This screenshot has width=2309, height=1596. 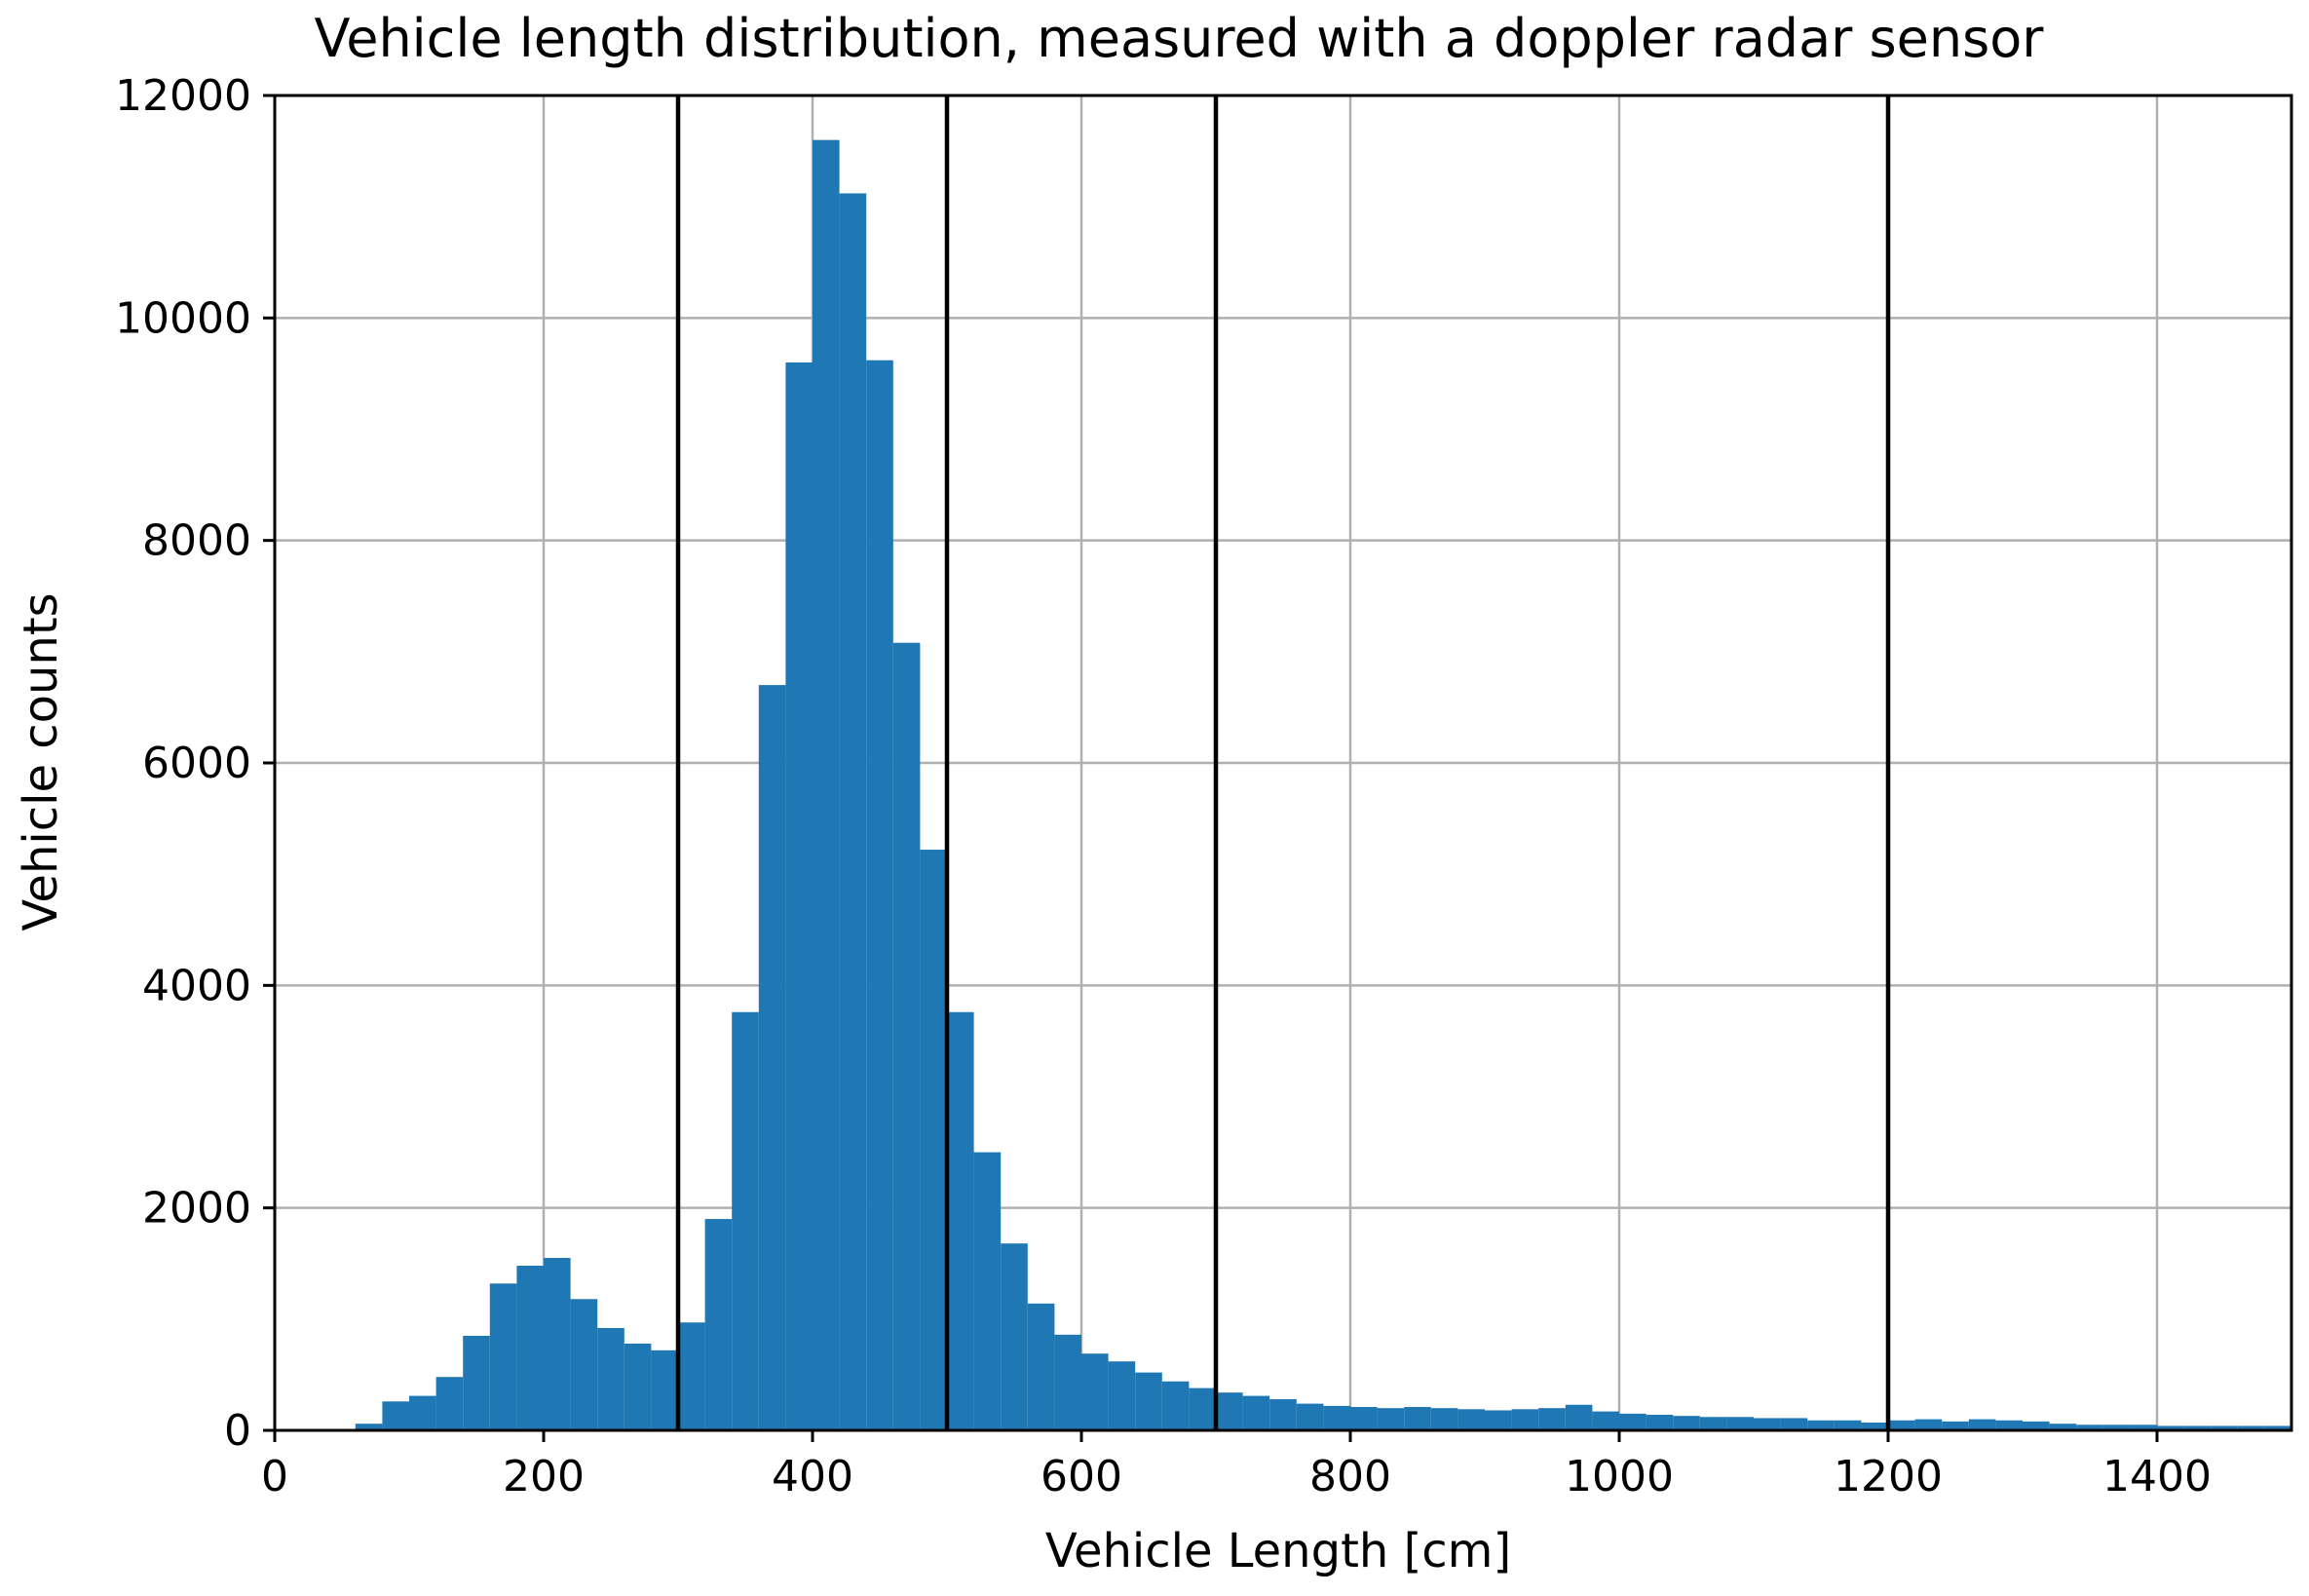 I want to click on y-tick-label: 0, so click(x=238, y=1431).